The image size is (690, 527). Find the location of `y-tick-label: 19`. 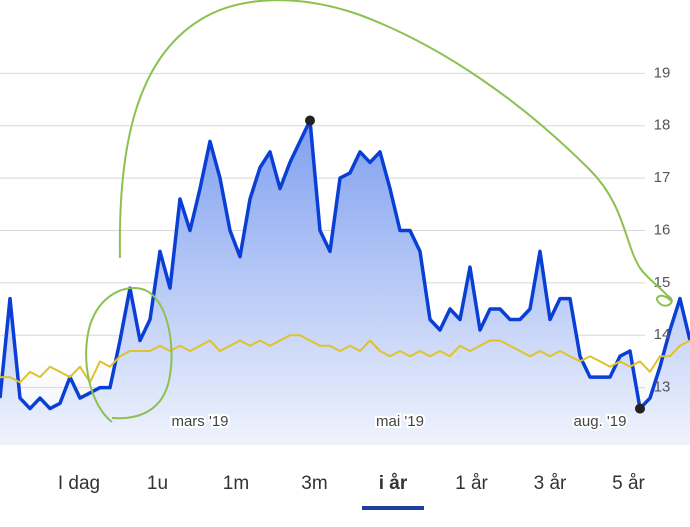

y-tick-label: 19 is located at coordinates (662, 72).